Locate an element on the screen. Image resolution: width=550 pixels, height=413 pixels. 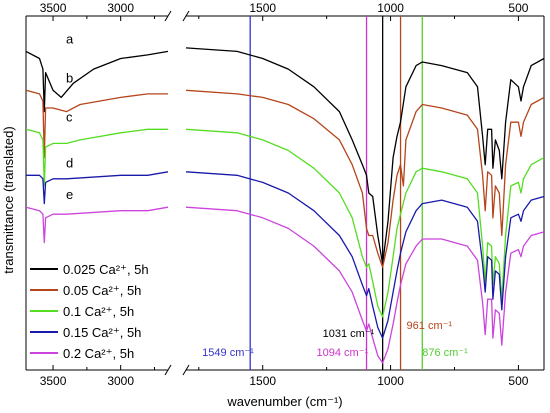
reference-label: 1549 cm⁻¹ is located at coordinates (228, 353).